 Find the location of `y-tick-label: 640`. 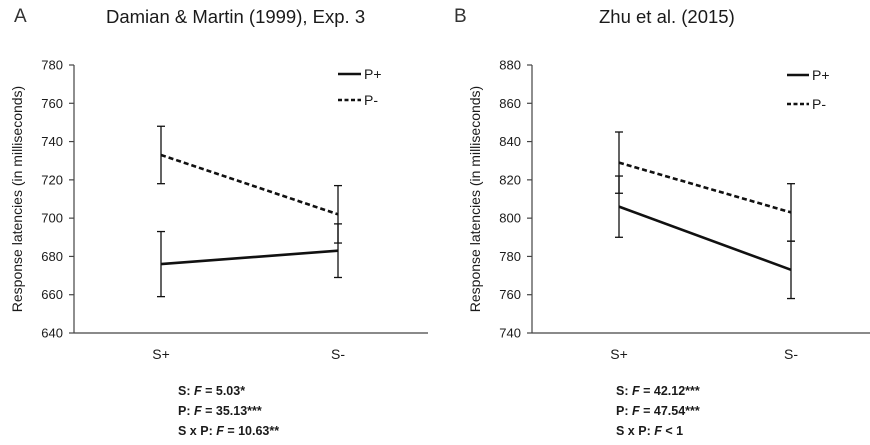

y-tick-label: 640 is located at coordinates (52, 333).